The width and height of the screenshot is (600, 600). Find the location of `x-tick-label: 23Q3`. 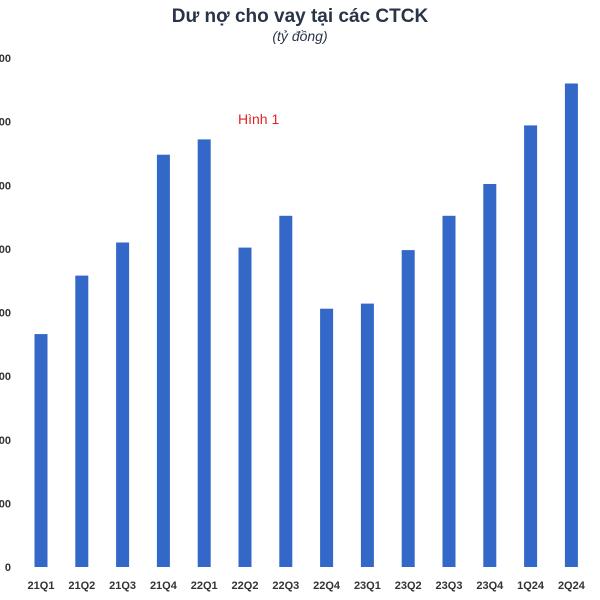

x-tick-label: 23Q3 is located at coordinates (449, 586).